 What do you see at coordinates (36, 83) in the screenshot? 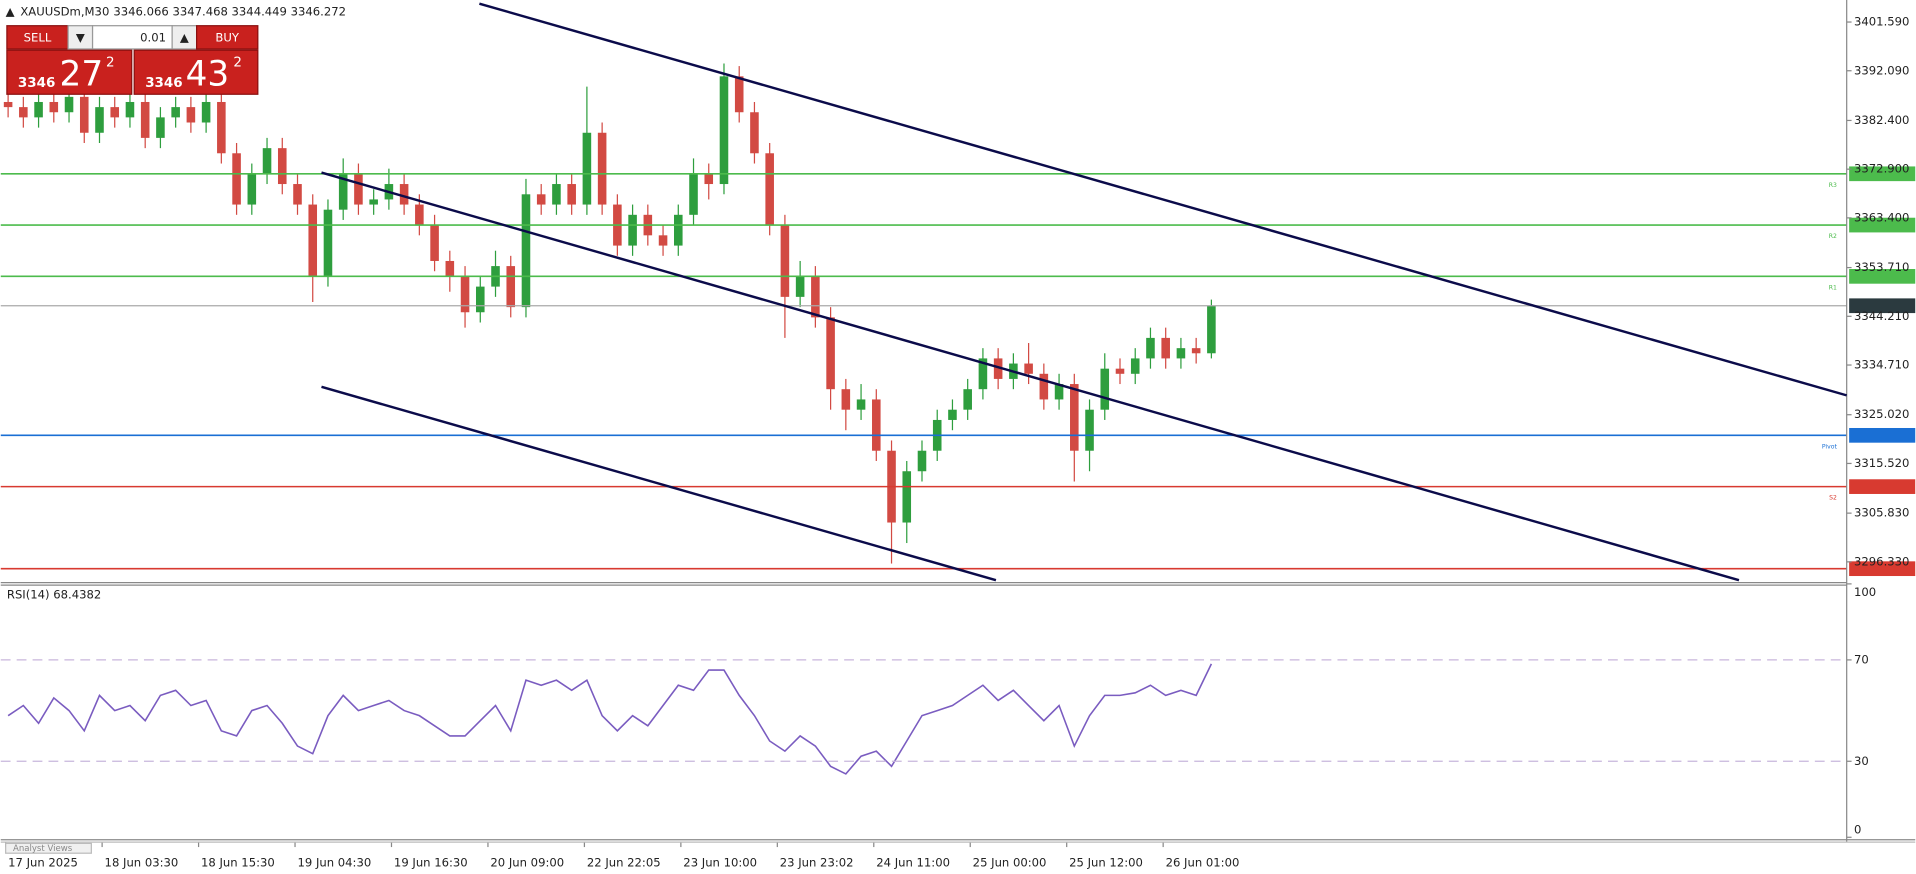
I see `bid-big: 3346` at bounding box center [36, 83].